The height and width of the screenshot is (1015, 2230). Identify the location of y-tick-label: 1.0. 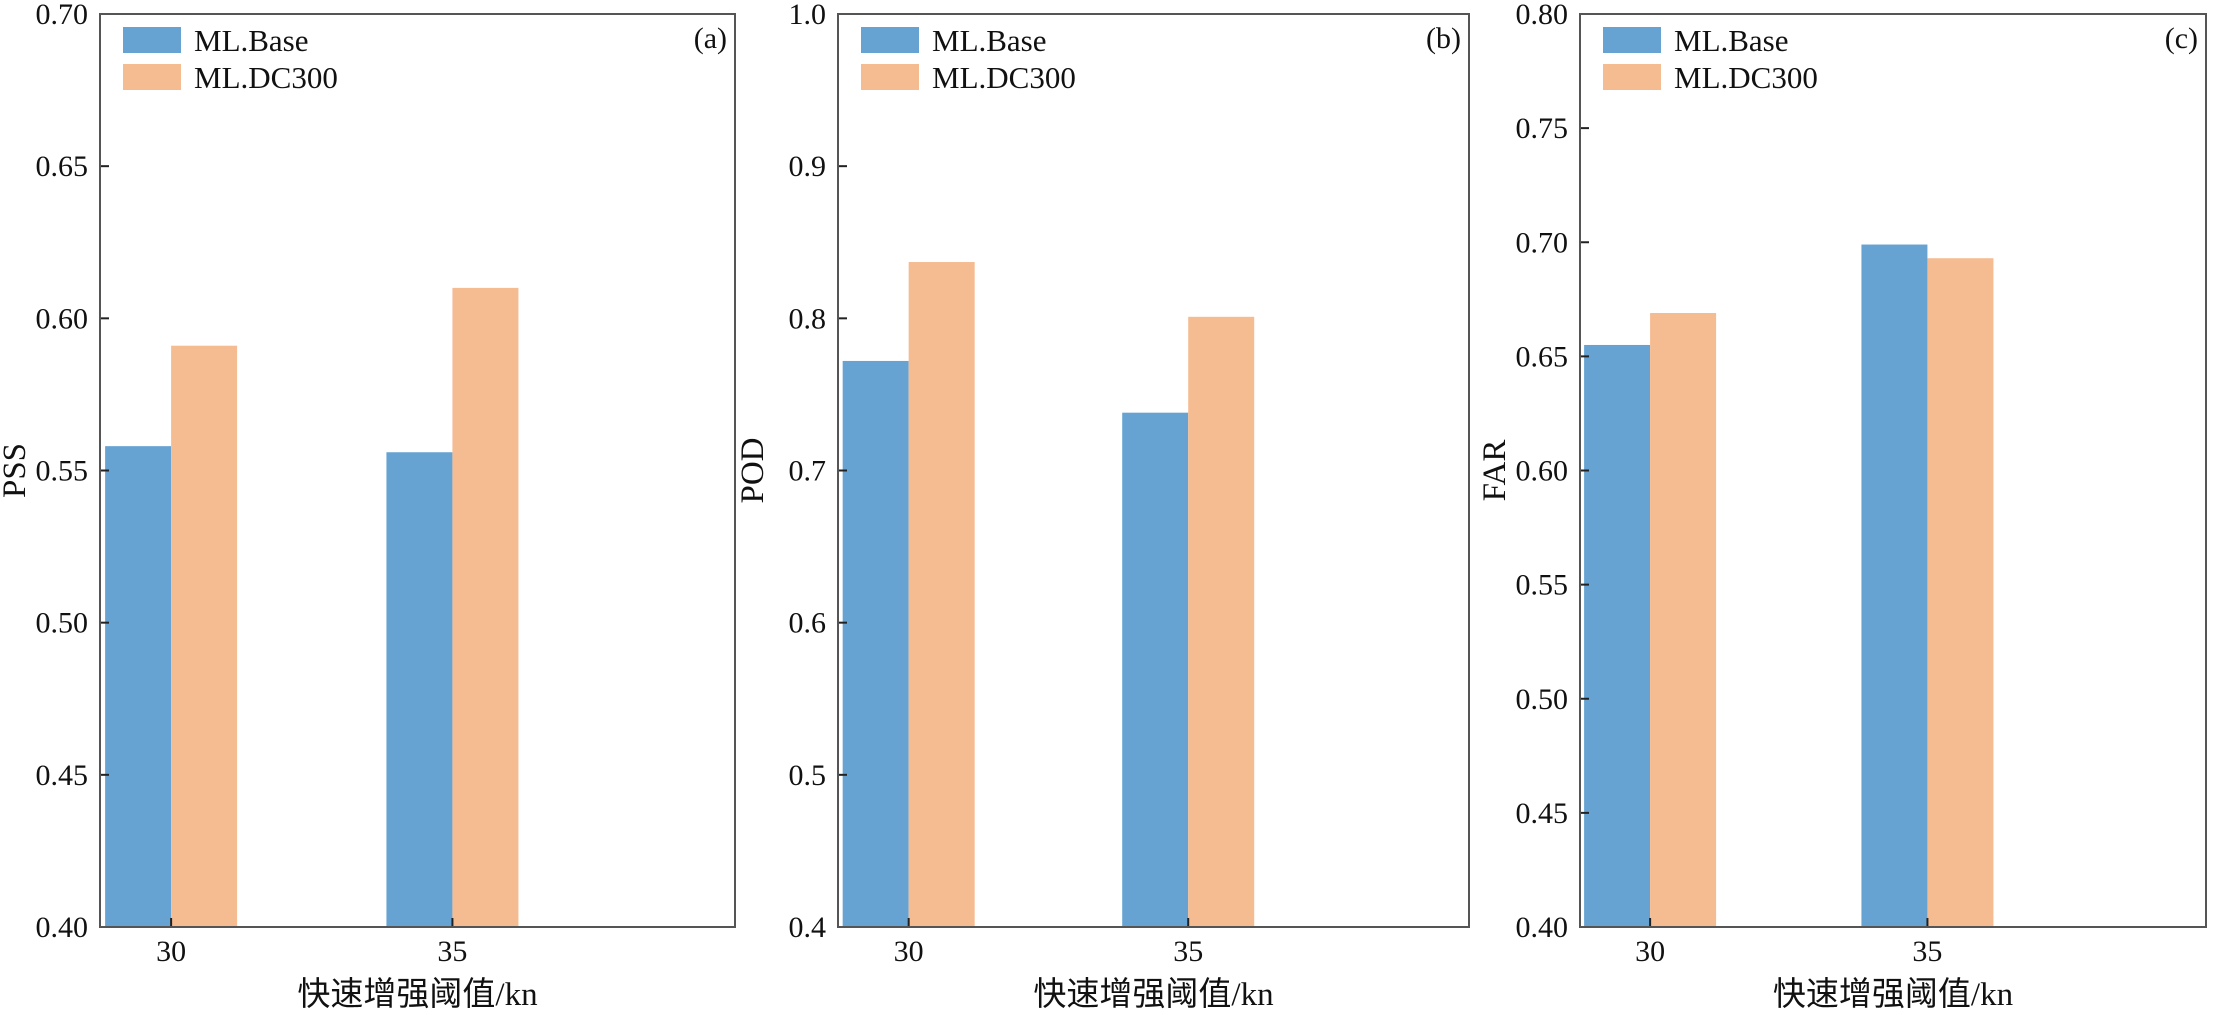
(808, 15).